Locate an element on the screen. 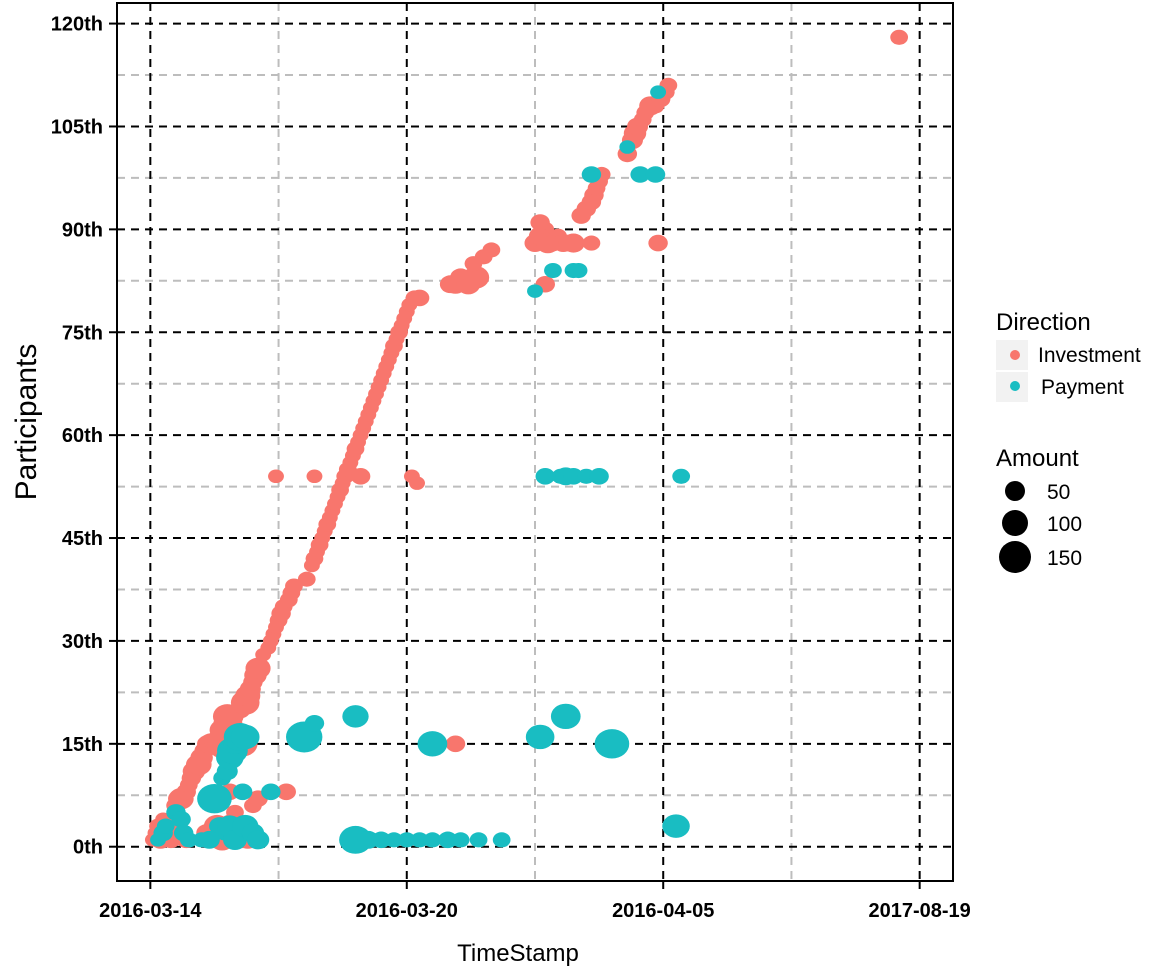 The height and width of the screenshot is (971, 1163). x-tick-label: 2016-04-05 is located at coordinates (663, 911).